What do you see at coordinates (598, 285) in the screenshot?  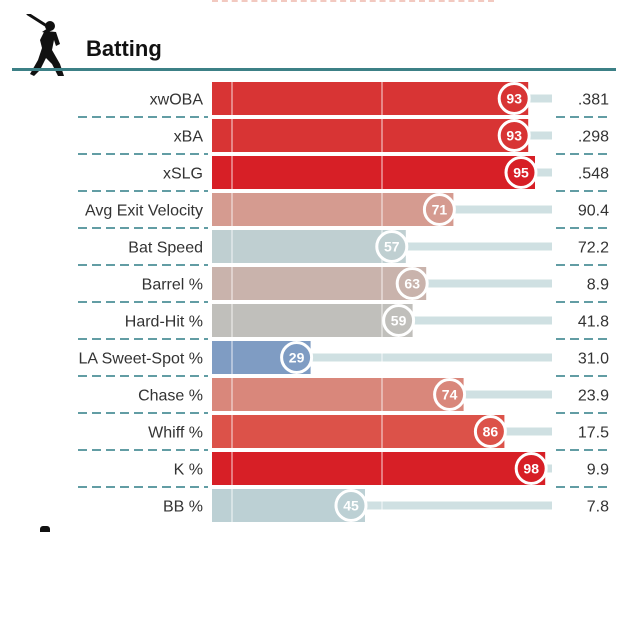 I see `stat-value-label: 8.9` at bounding box center [598, 285].